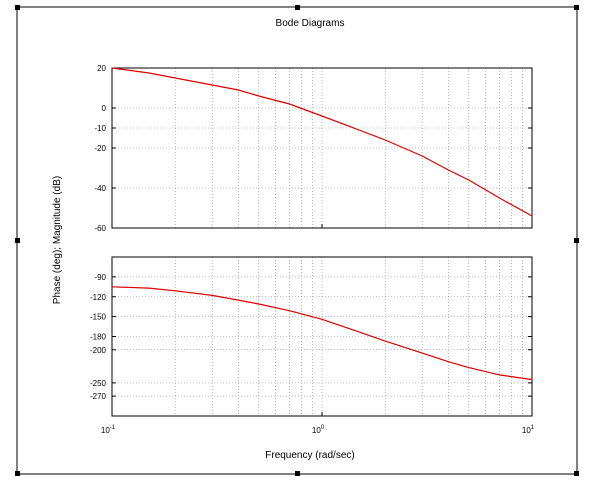 Image resolution: width=596 pixels, height=482 pixels. Describe the element at coordinates (100, 148) in the screenshot. I see `y-tick-label: -20` at that location.